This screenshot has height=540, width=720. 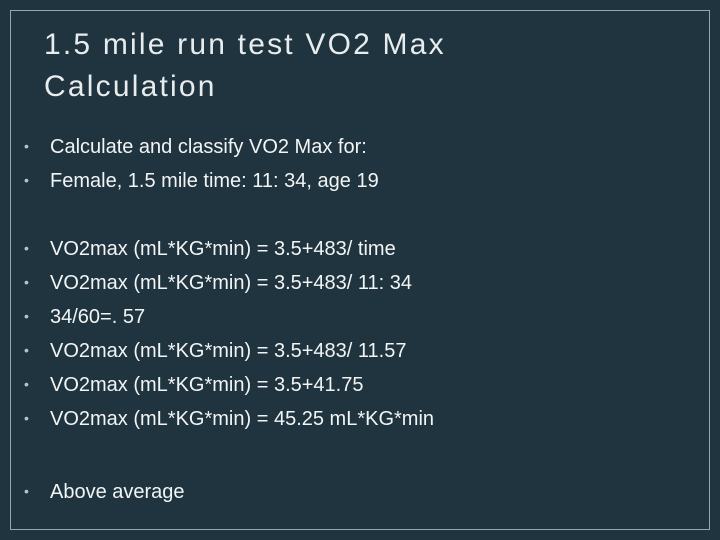 What do you see at coordinates (208, 147) in the screenshot?
I see `bullet-text: Calculate and classify VO2 Max for:` at bounding box center [208, 147].